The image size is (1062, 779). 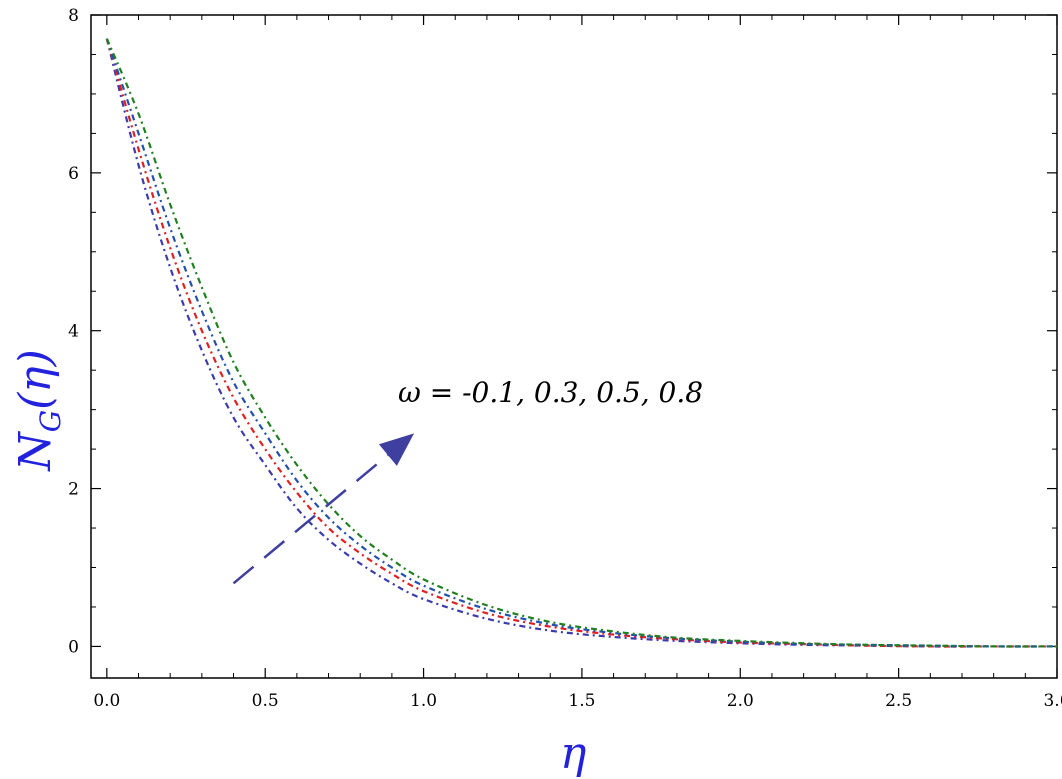 I want to click on annotation-text: ω = -0.1, 0.3, 0.5, 0.8, so click(x=550, y=392).